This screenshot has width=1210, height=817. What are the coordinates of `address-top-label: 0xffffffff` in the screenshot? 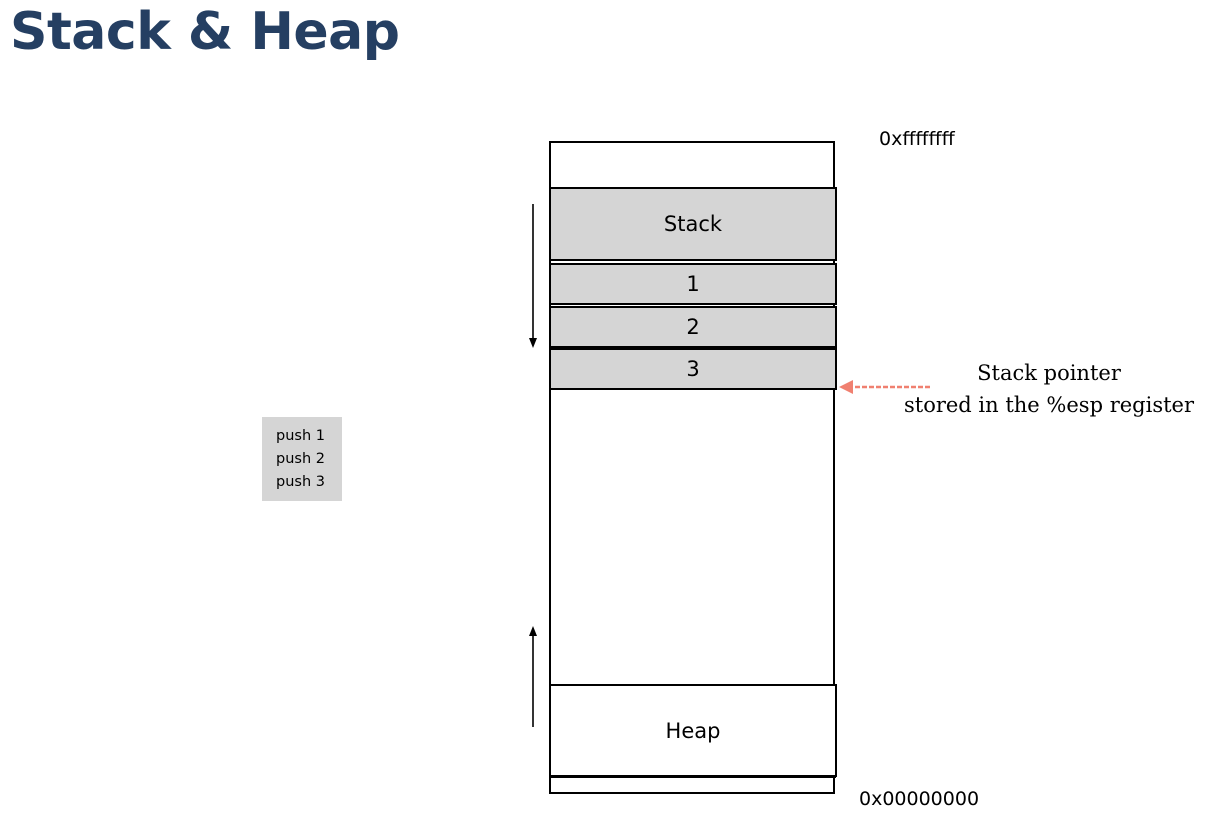 It's located at (917, 139).